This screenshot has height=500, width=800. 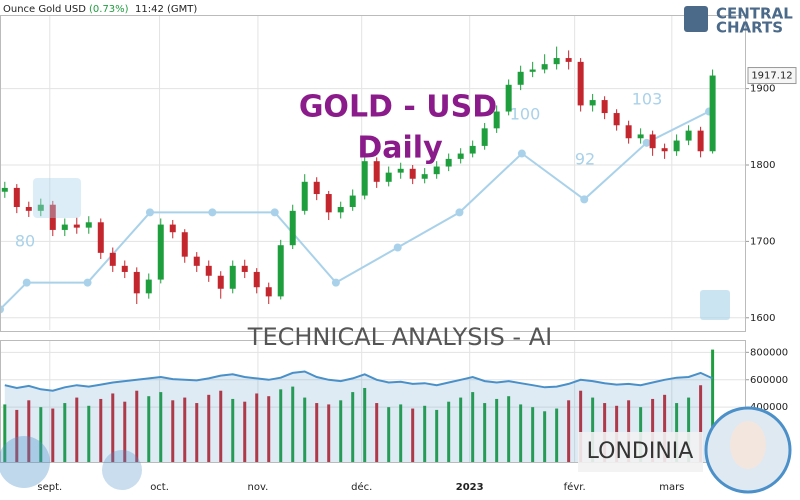 What do you see at coordinates (696, 19) in the screenshot?
I see `logo-icon` at bounding box center [696, 19].